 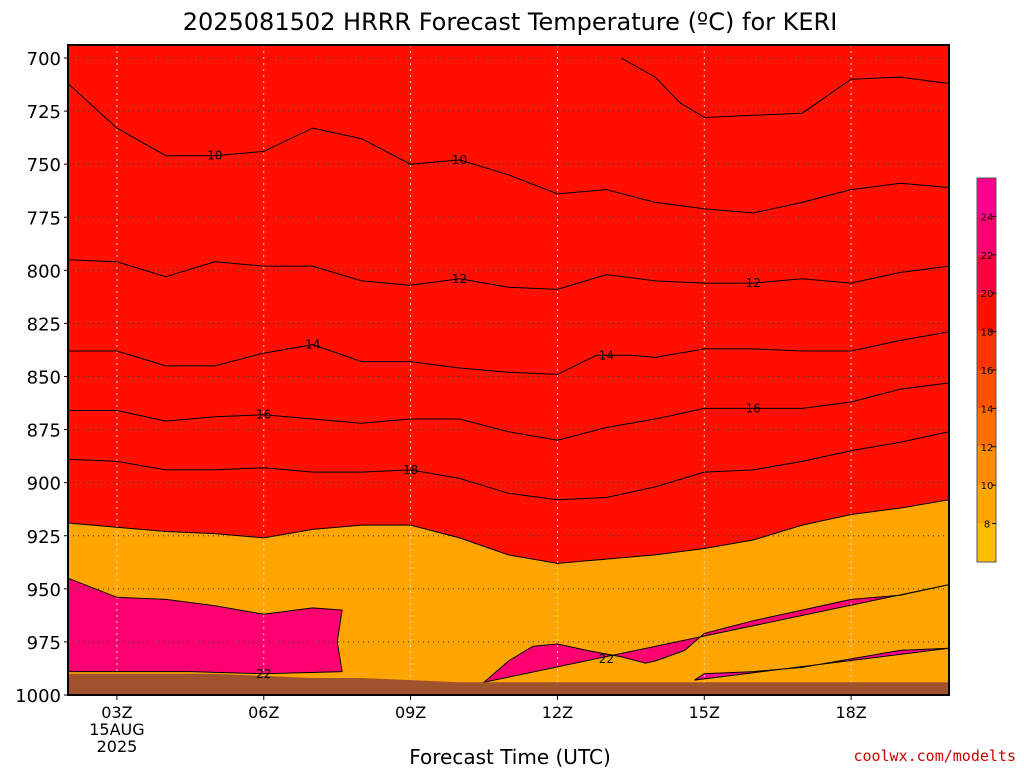 I want to click on x-tick-label: 06Z, so click(x=263, y=712).